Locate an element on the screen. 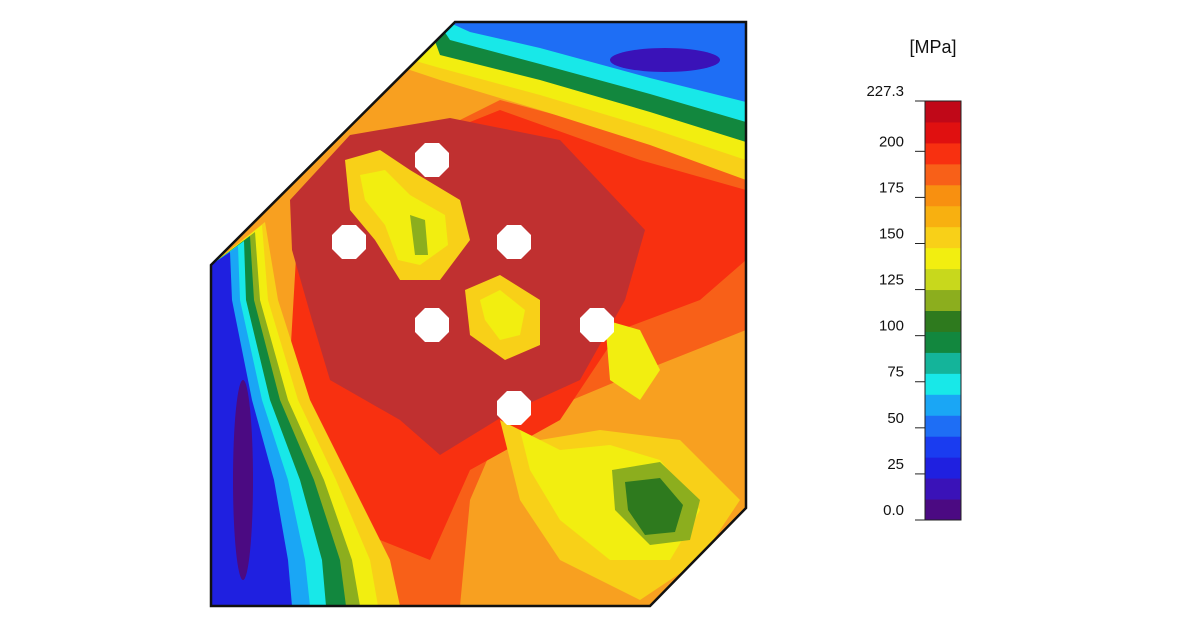 This screenshot has width=1200, height=635. colorbar-tick-label: 25 is located at coordinates (895, 464).